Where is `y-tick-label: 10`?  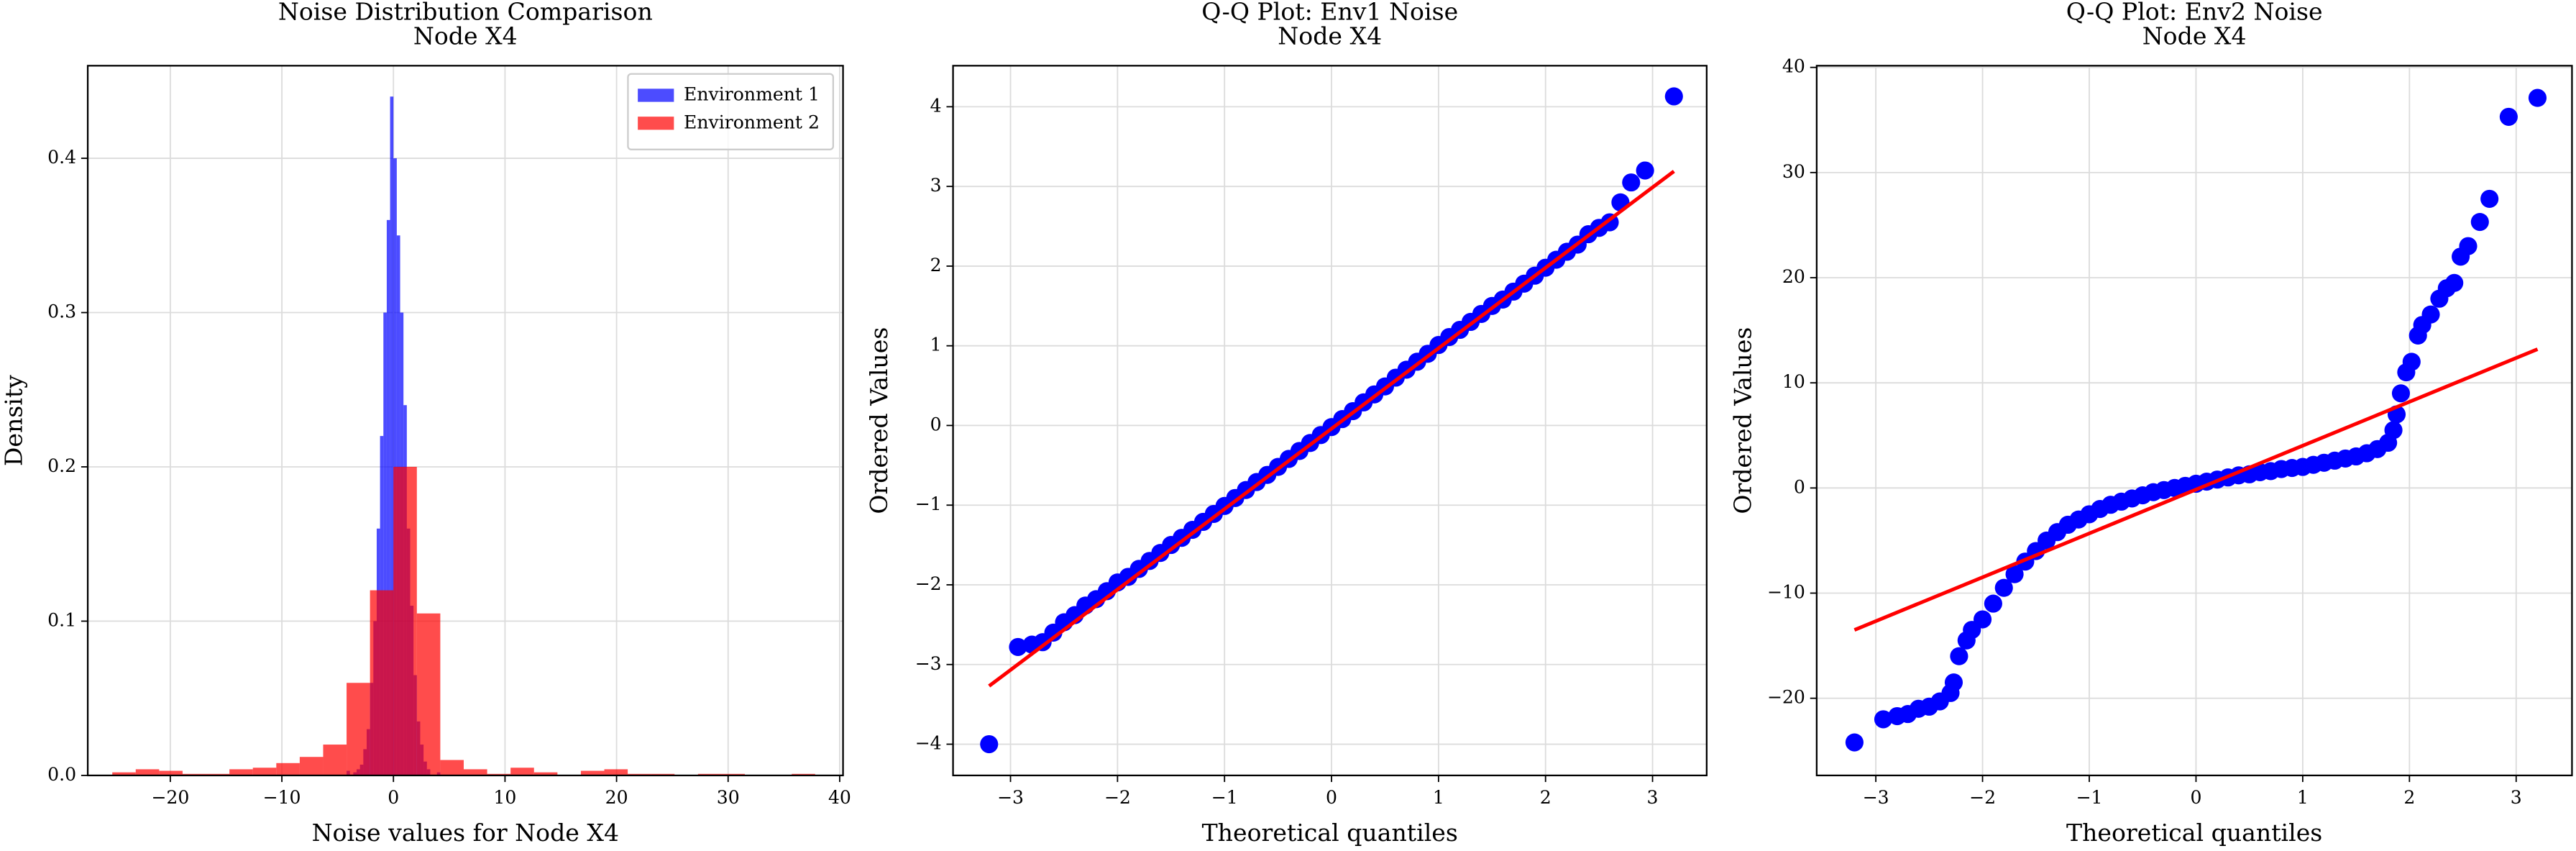
y-tick-label: 10 is located at coordinates (1793, 381).